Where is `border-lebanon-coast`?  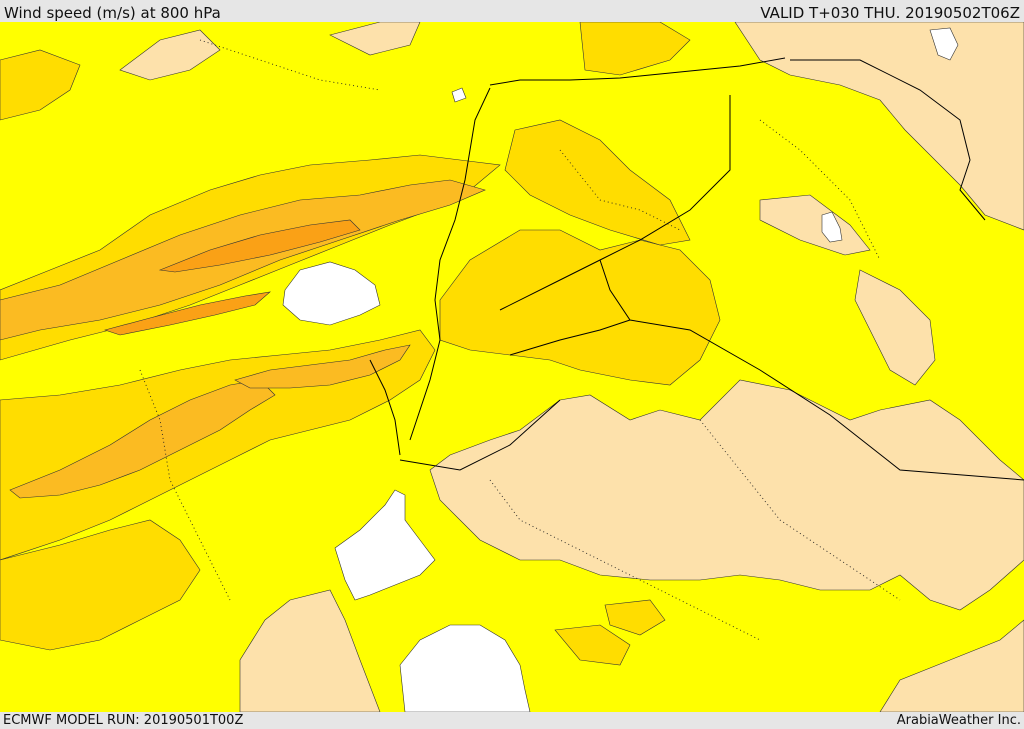
border-lebanon-coast is located at coordinates (450, 264).